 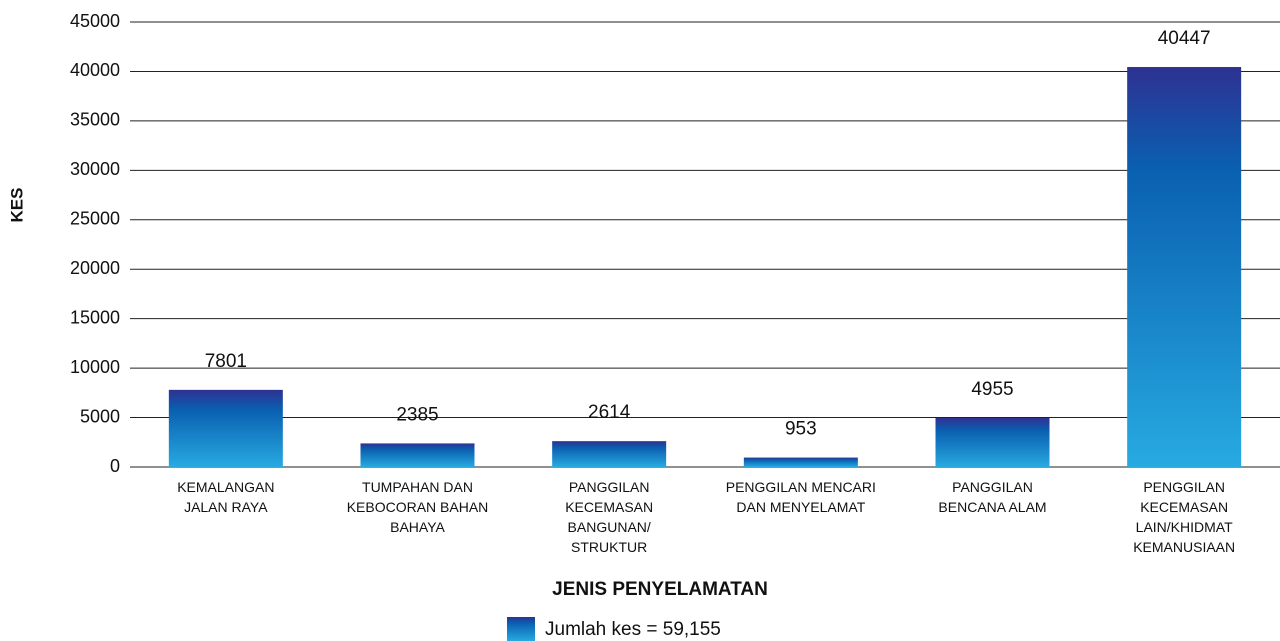 I want to click on y-tick-label: 35000, so click(x=95, y=120).